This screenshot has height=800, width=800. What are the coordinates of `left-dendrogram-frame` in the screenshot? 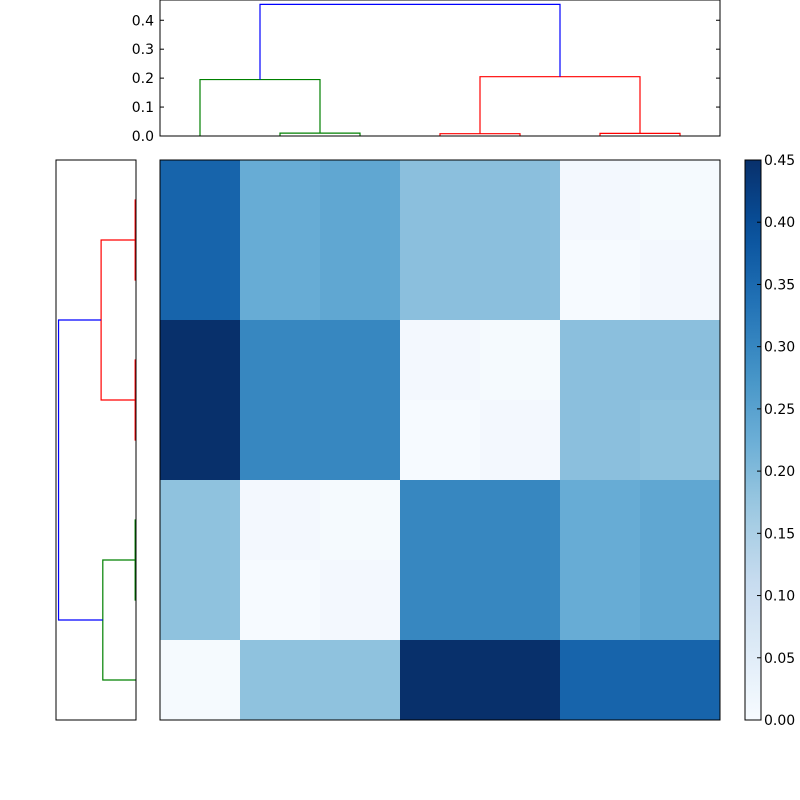 It's located at (96, 440).